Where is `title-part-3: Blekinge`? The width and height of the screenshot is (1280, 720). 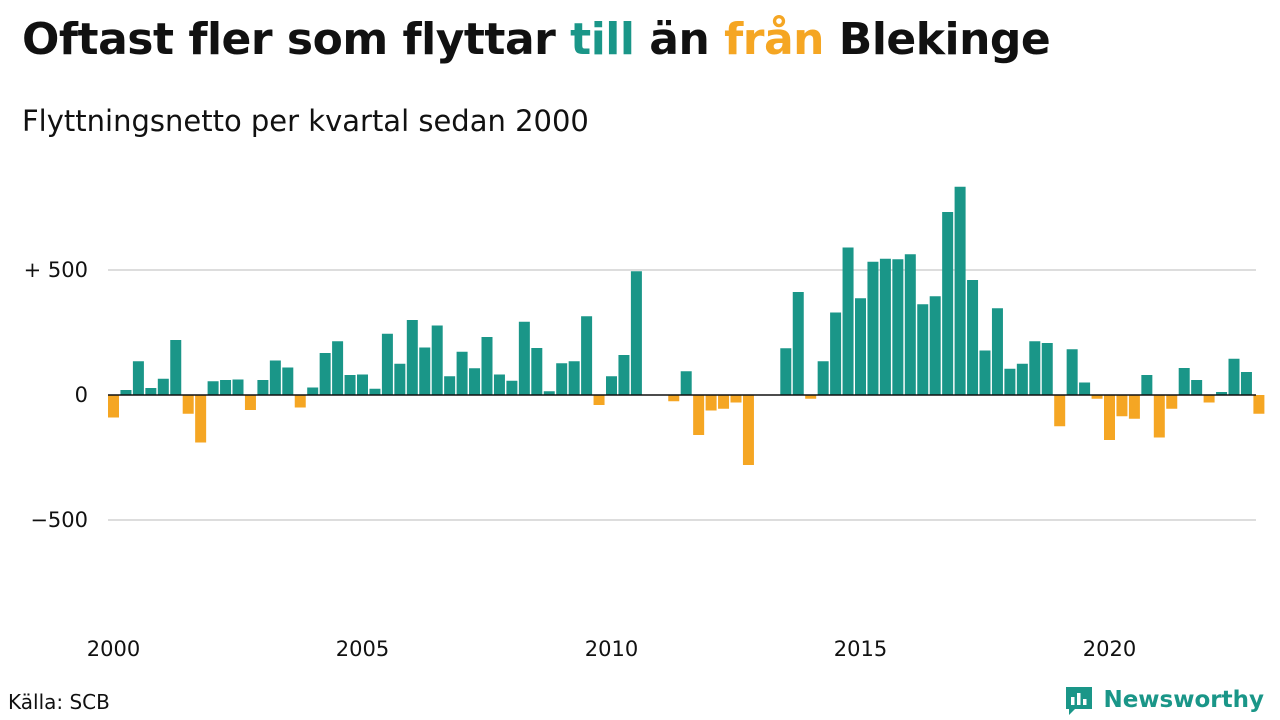 title-part-3: Blekinge is located at coordinates (937, 39).